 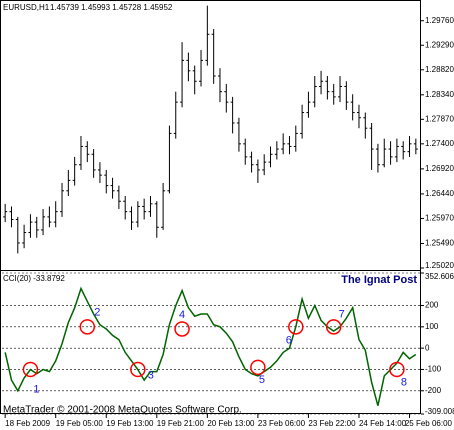 What do you see at coordinates (282, 423) in the screenshot?
I see `x-tick-label: 23 Feb 06:00` at bounding box center [282, 423].